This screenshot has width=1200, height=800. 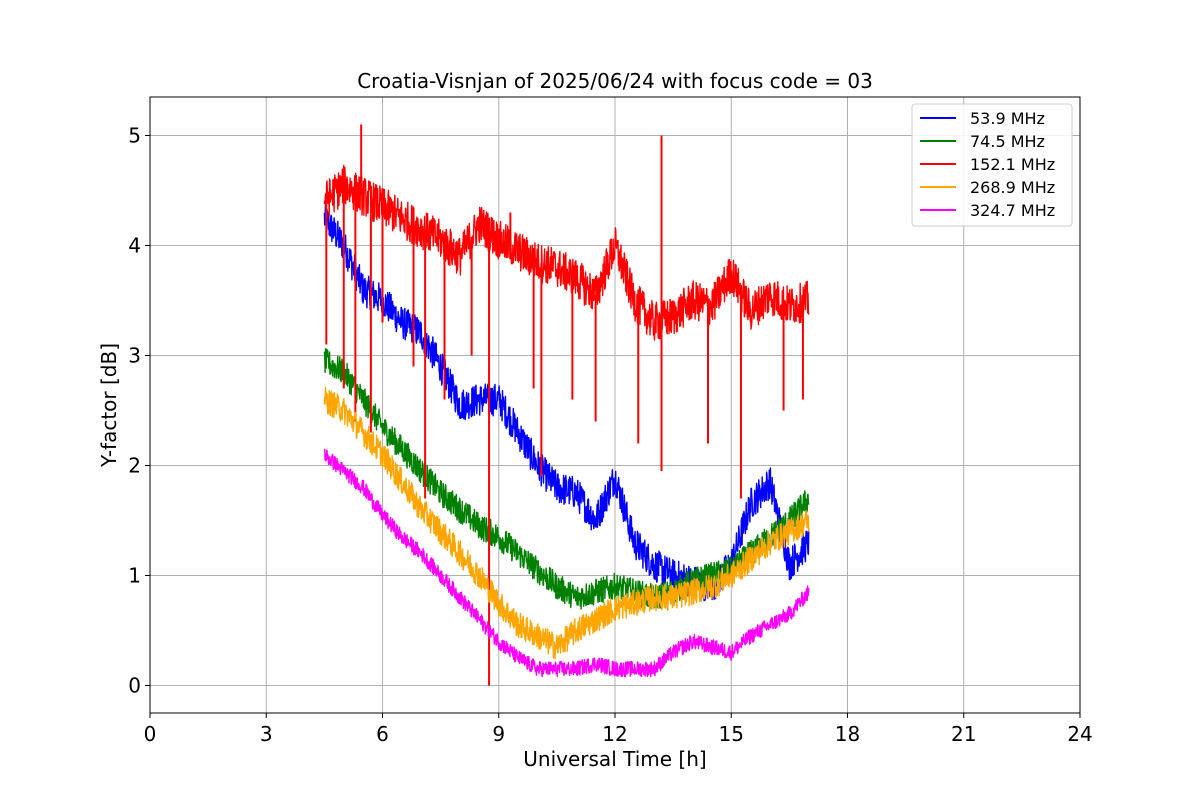 I want to click on x-axis: 0 3 6 9 12 15 18 21 24, so click(x=618, y=729).